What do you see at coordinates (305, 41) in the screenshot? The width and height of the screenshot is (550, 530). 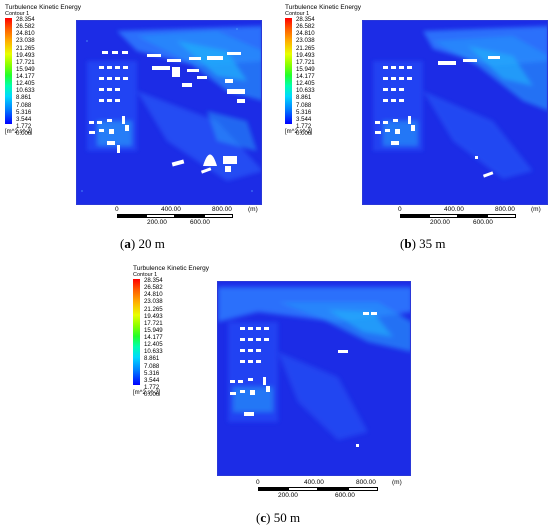 I see `legend-tick: 23.038` at bounding box center [305, 41].